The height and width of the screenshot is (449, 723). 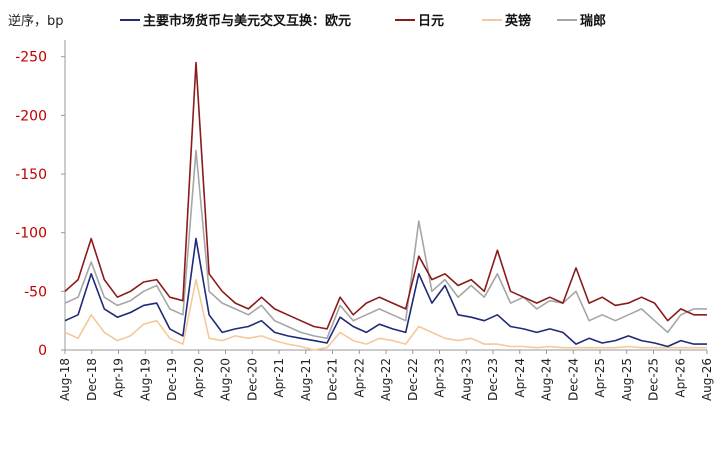 I want to click on x-tick-label: Aug-23, so click(x=466, y=379).